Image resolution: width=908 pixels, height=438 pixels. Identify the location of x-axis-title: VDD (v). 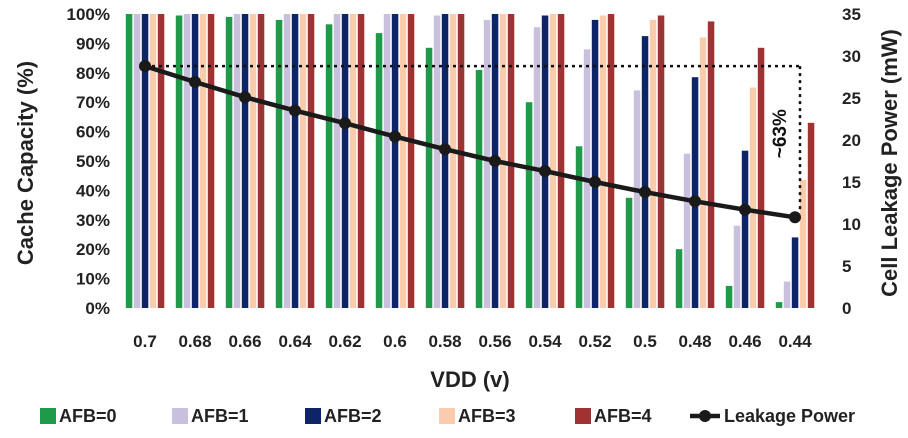
(469, 379).